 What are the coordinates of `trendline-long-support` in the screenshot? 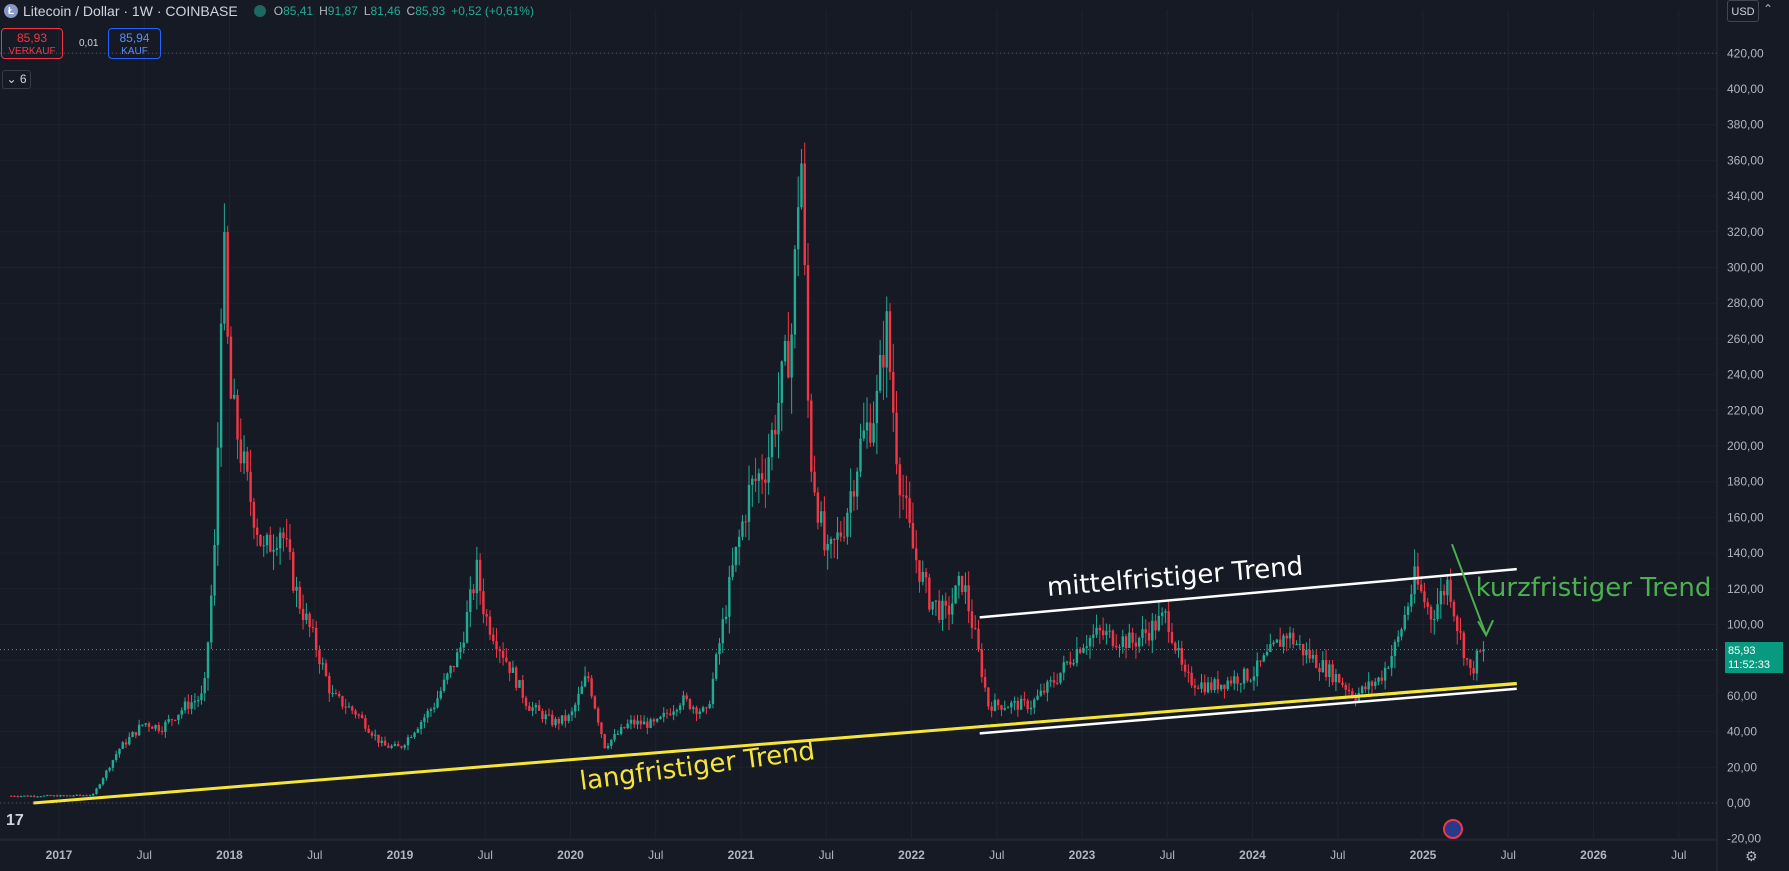 It's located at (1248, 705).